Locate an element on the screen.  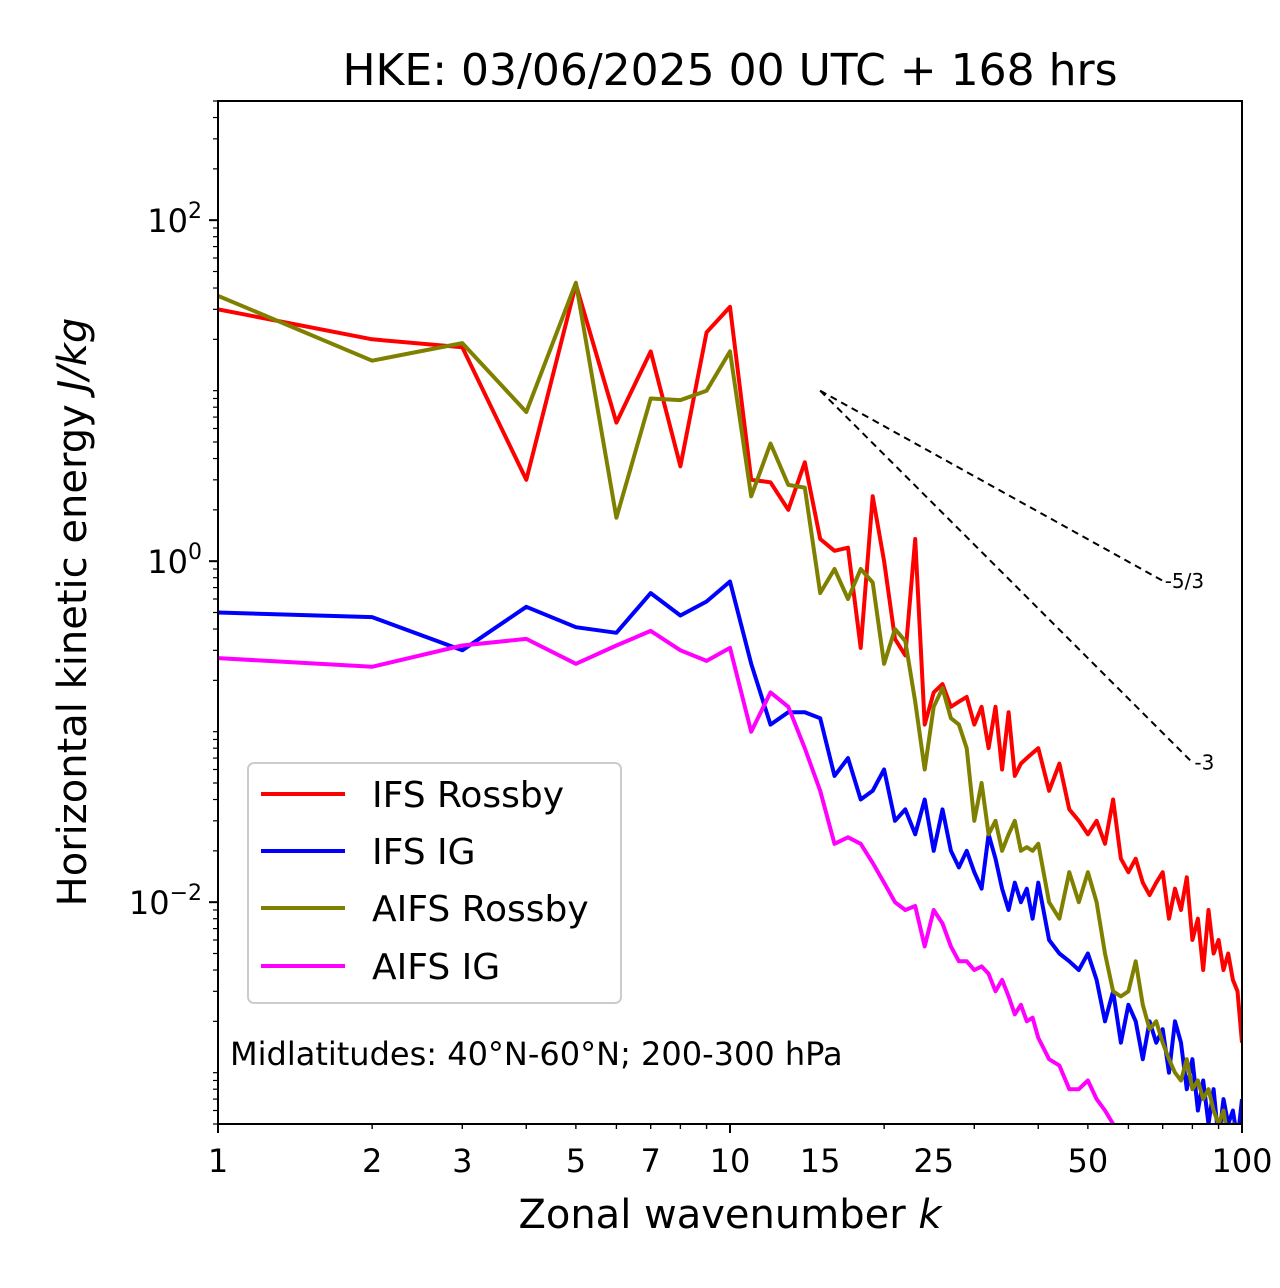
legend-label-ifs-ig: IFS IG is located at coordinates (424, 852).